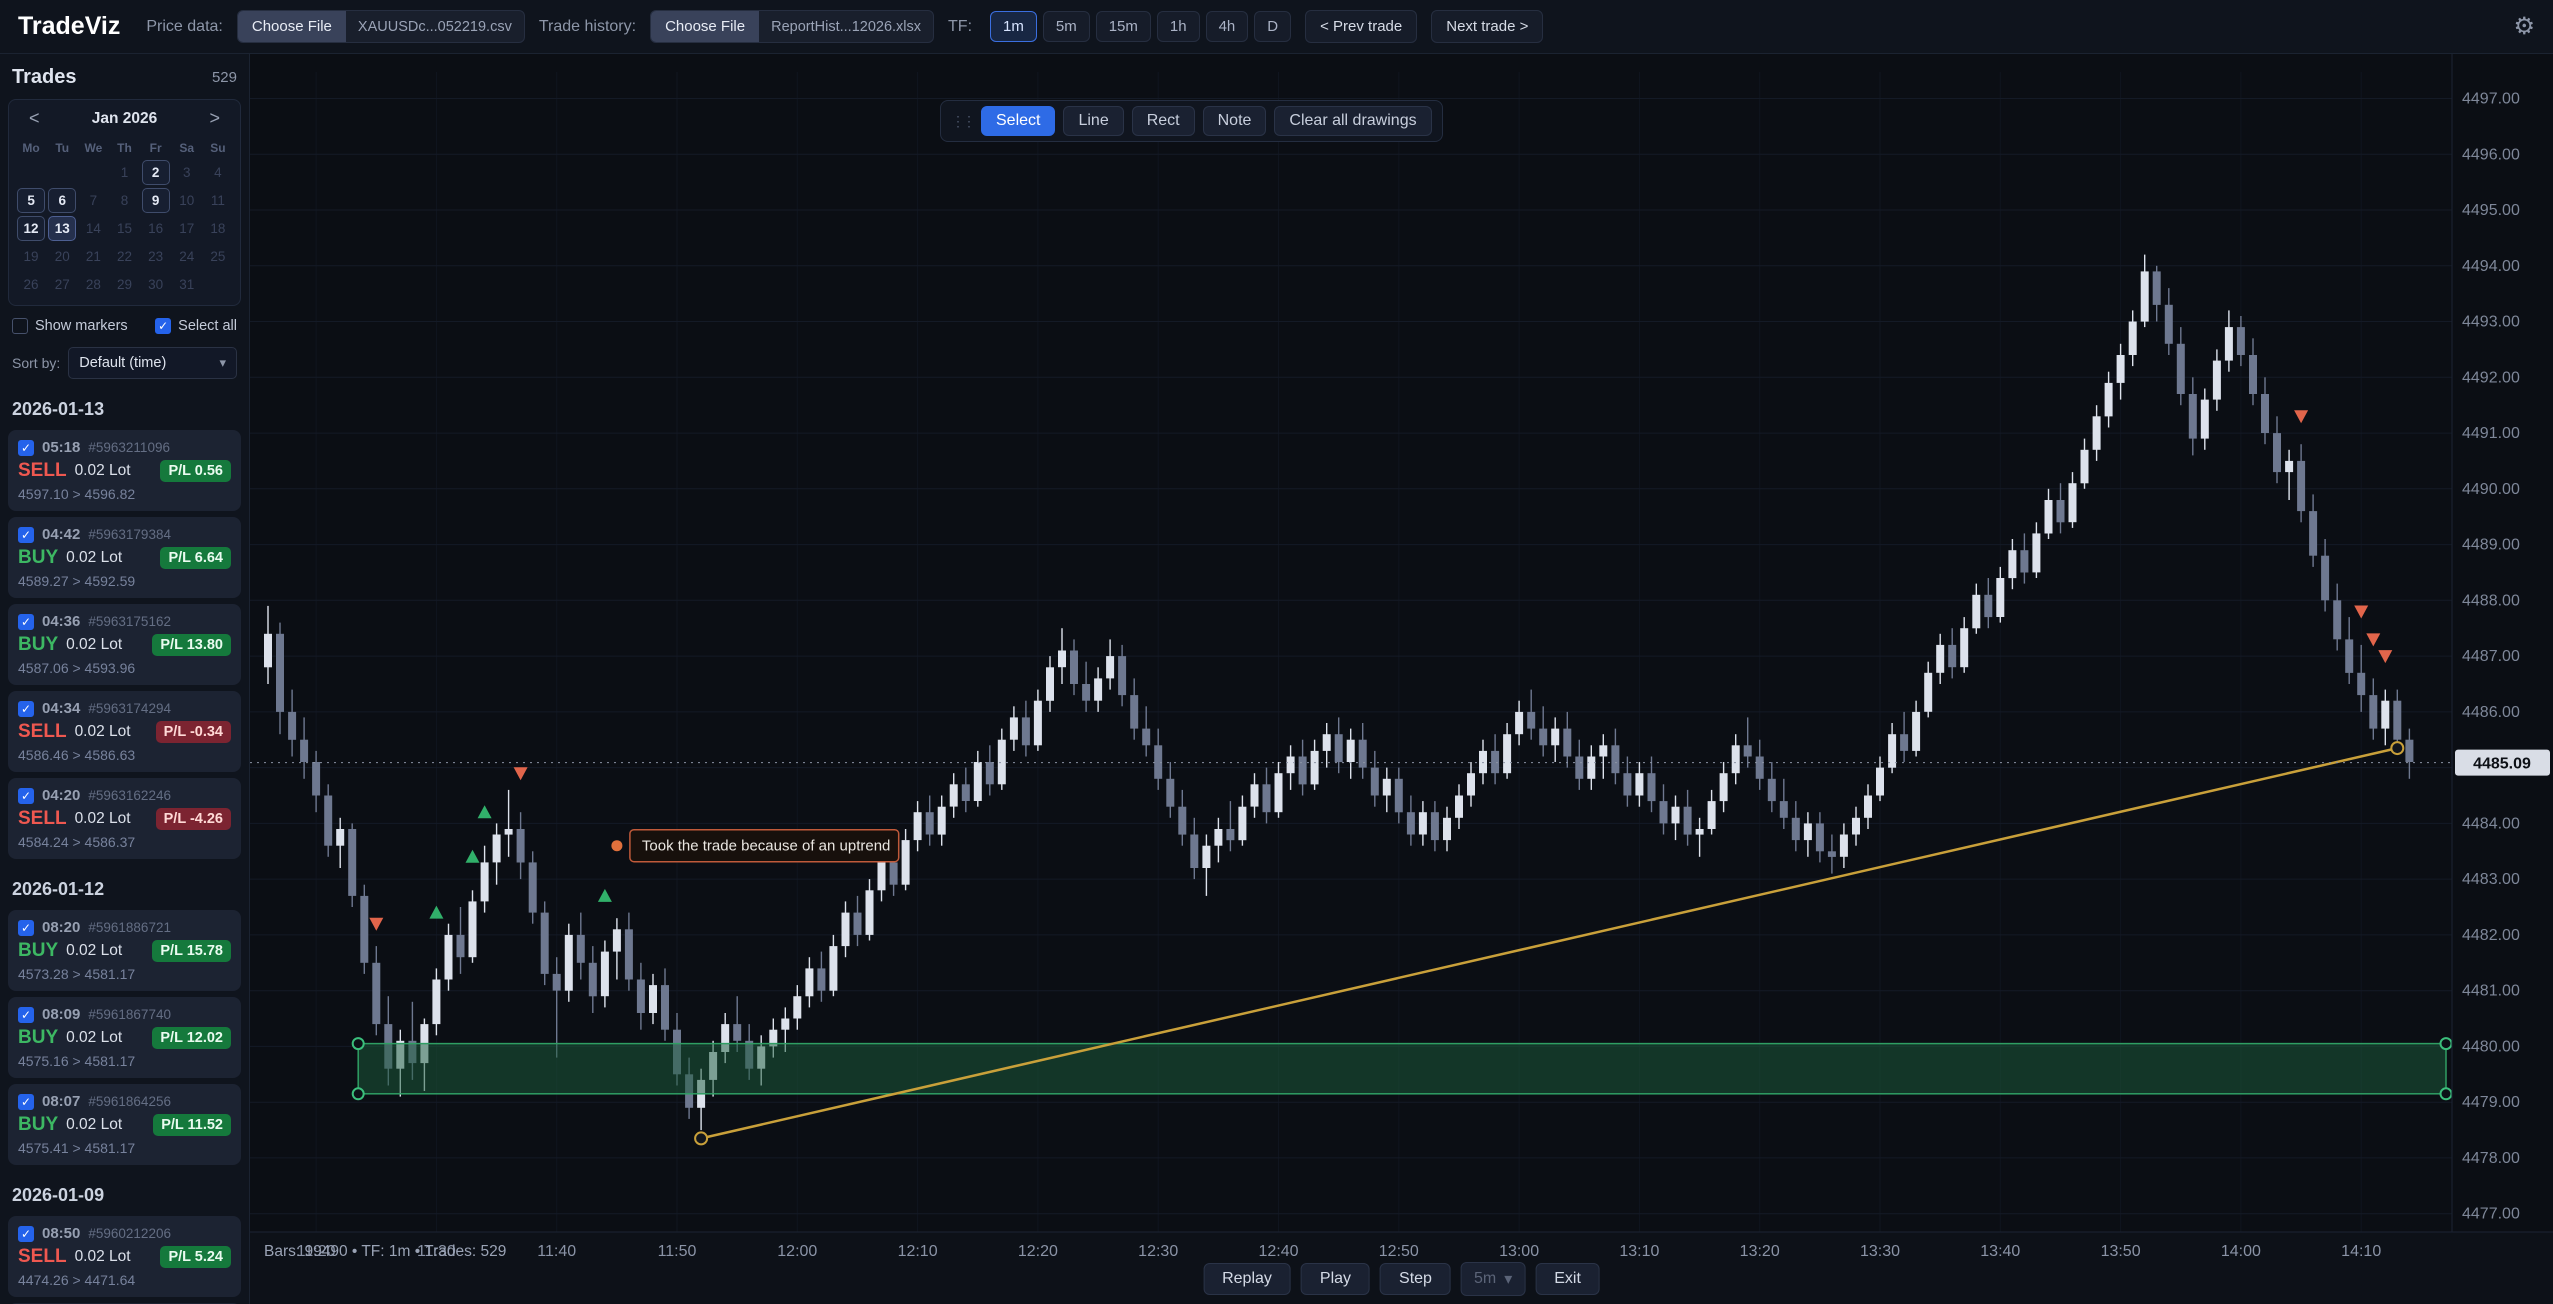  I want to click on calendar-day: 14, so click(93, 228).